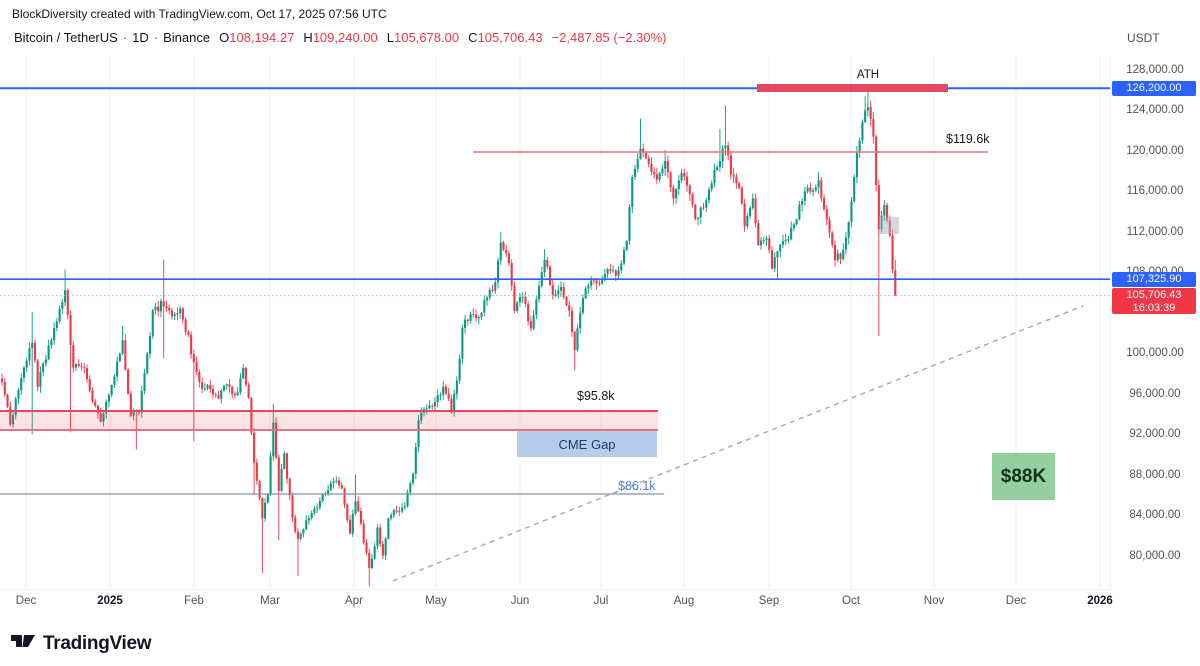 The image size is (1200, 666). Describe the element at coordinates (934, 601) in the screenshot. I see `time-tick-label: Nov` at that location.